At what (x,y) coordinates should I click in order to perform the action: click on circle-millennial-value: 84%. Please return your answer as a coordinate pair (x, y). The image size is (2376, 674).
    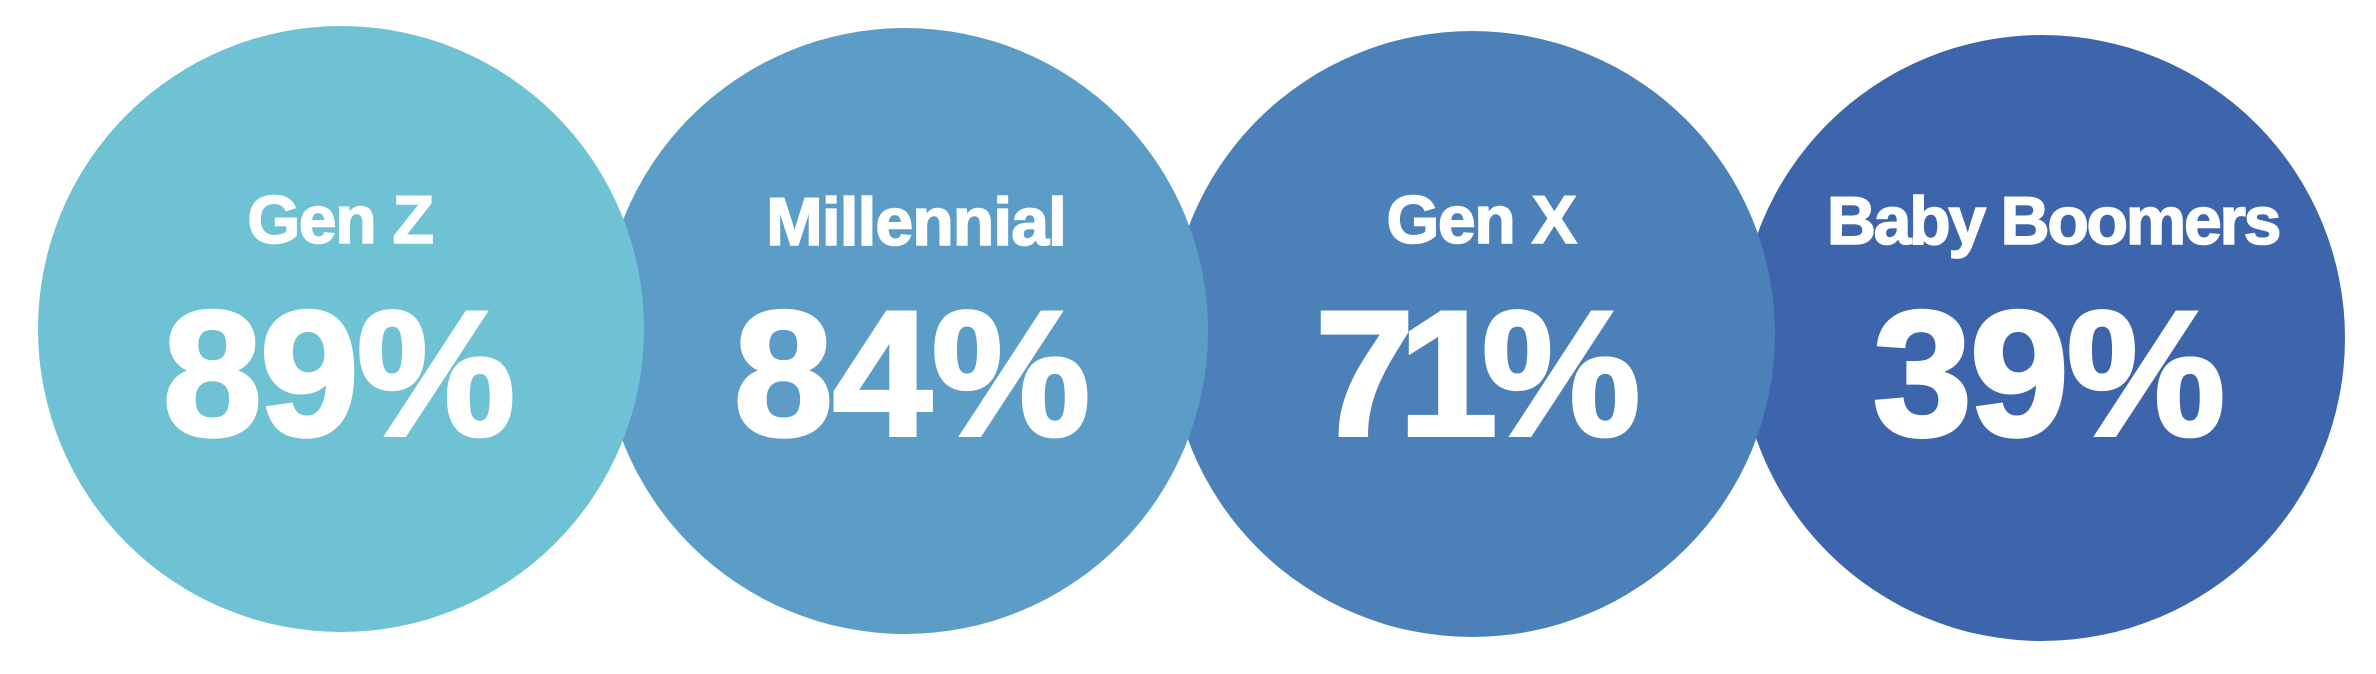
    Looking at the image, I should click on (912, 373).